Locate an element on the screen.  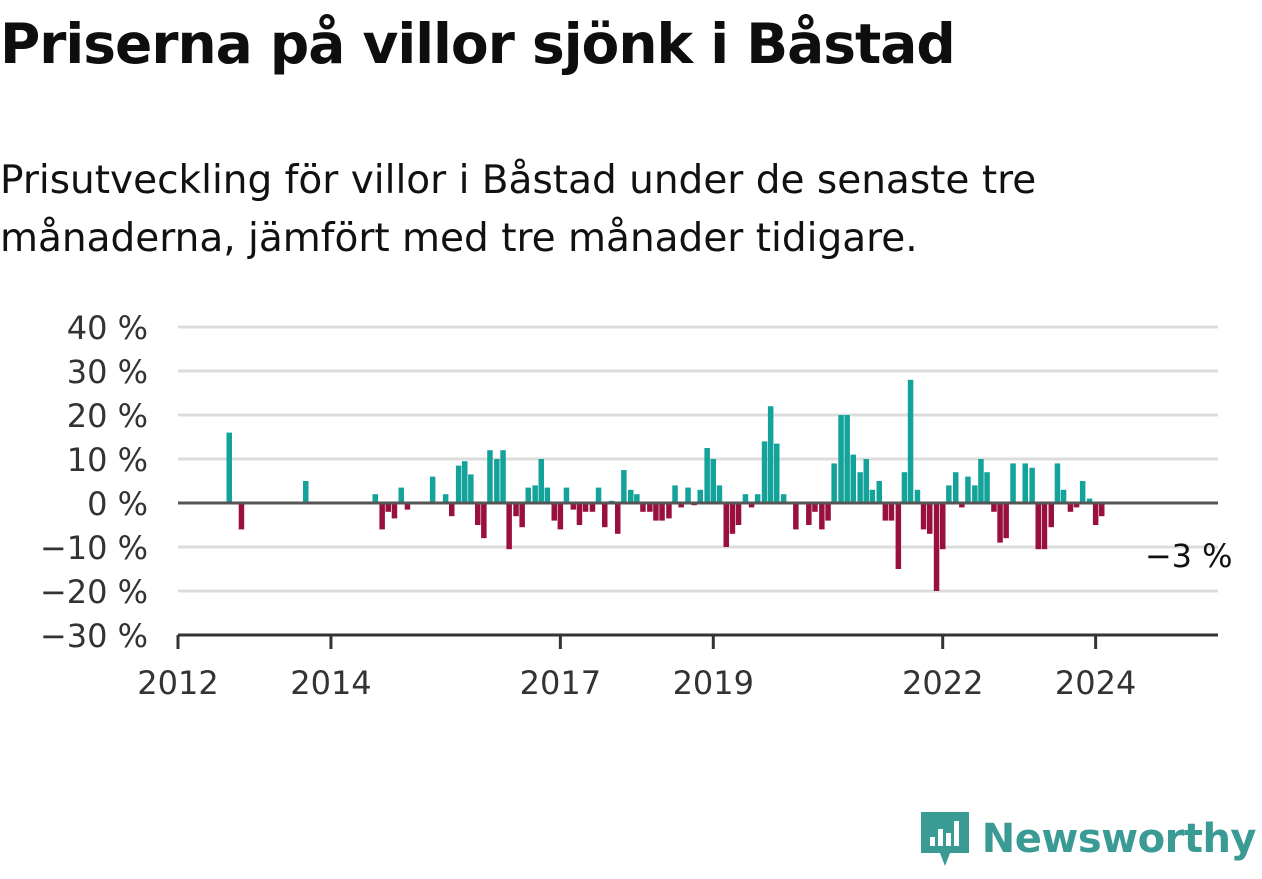
x-tick-label: 2024 is located at coordinates (1095, 683).